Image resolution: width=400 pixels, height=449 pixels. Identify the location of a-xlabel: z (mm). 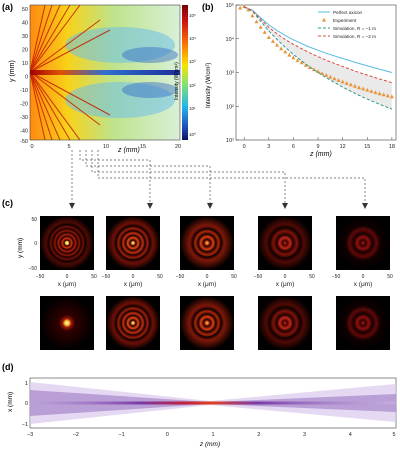
(128, 150).